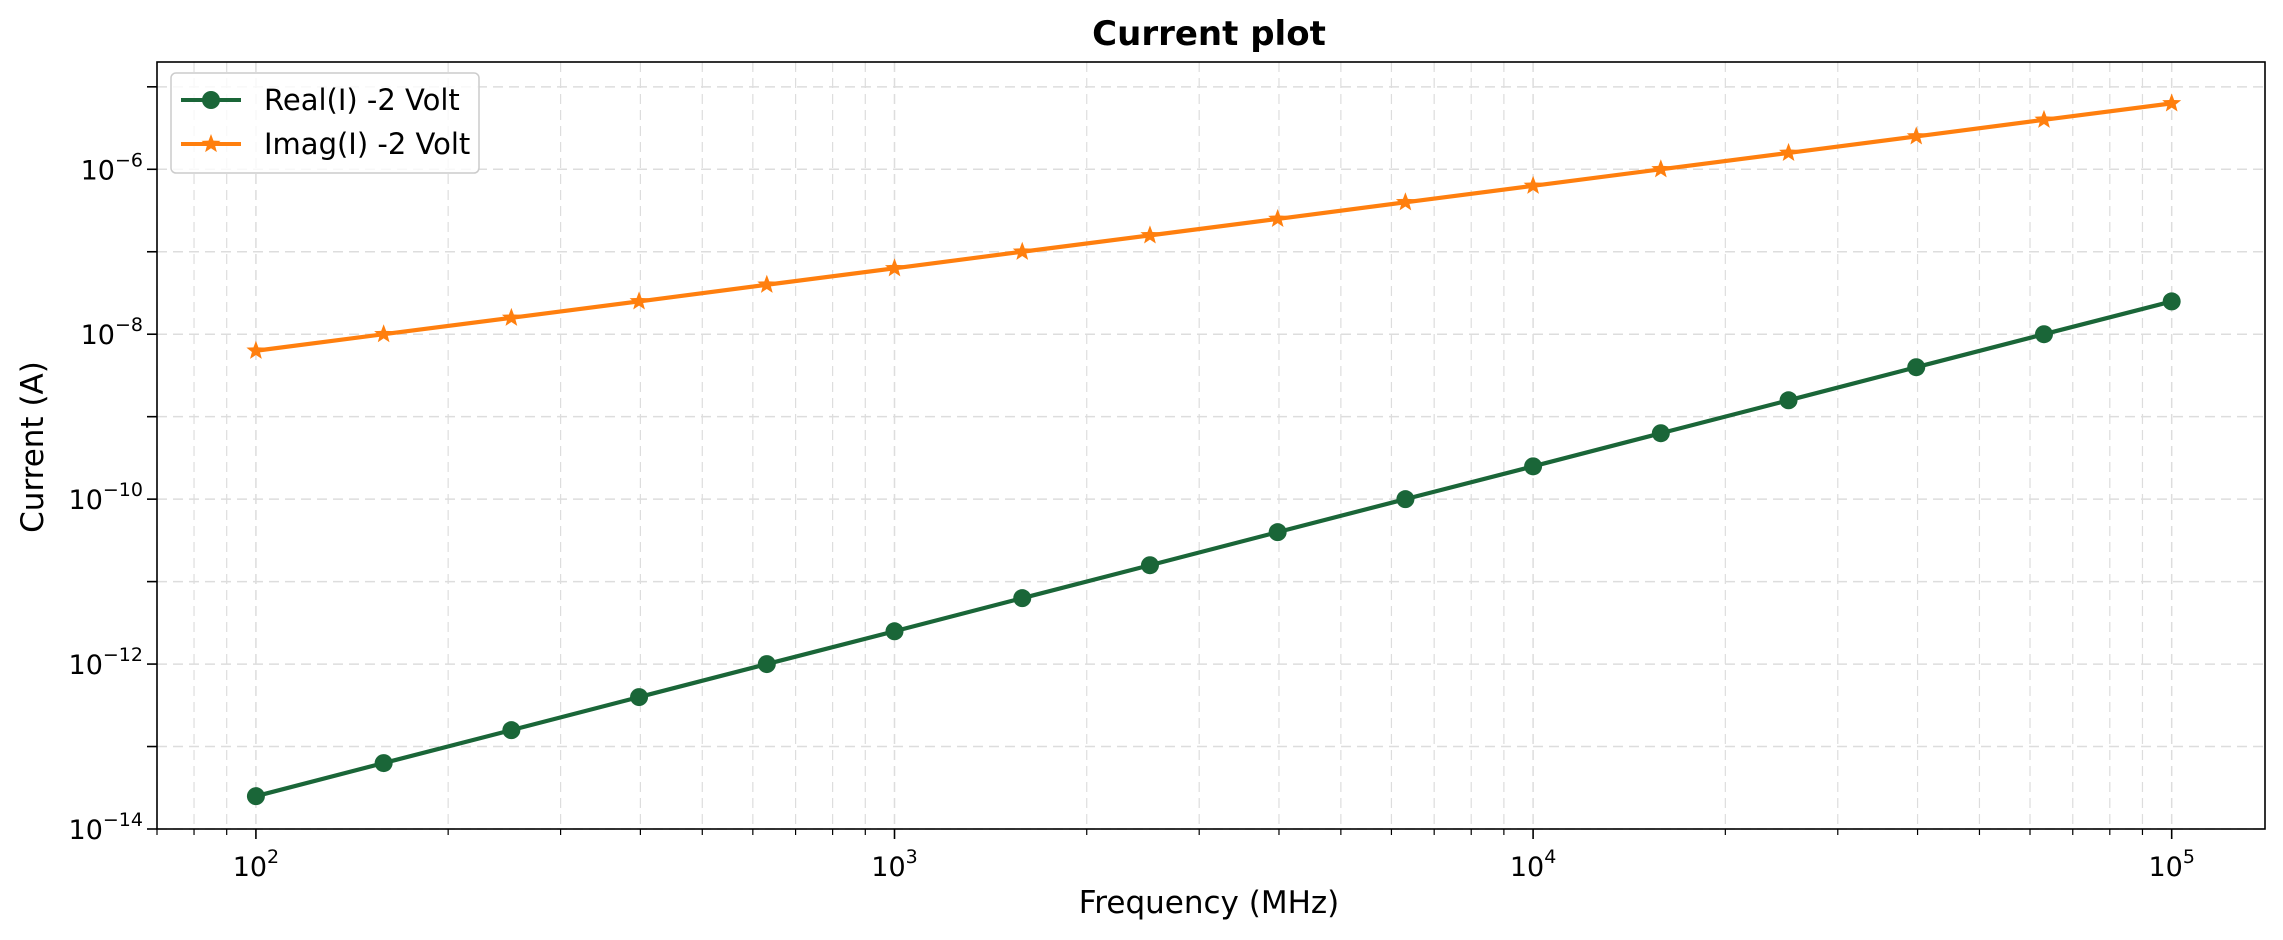 This screenshot has height=940, width=2283. Describe the element at coordinates (106, 662) in the screenshot. I see `y-tick-label: 10⁻¹²` at that location.